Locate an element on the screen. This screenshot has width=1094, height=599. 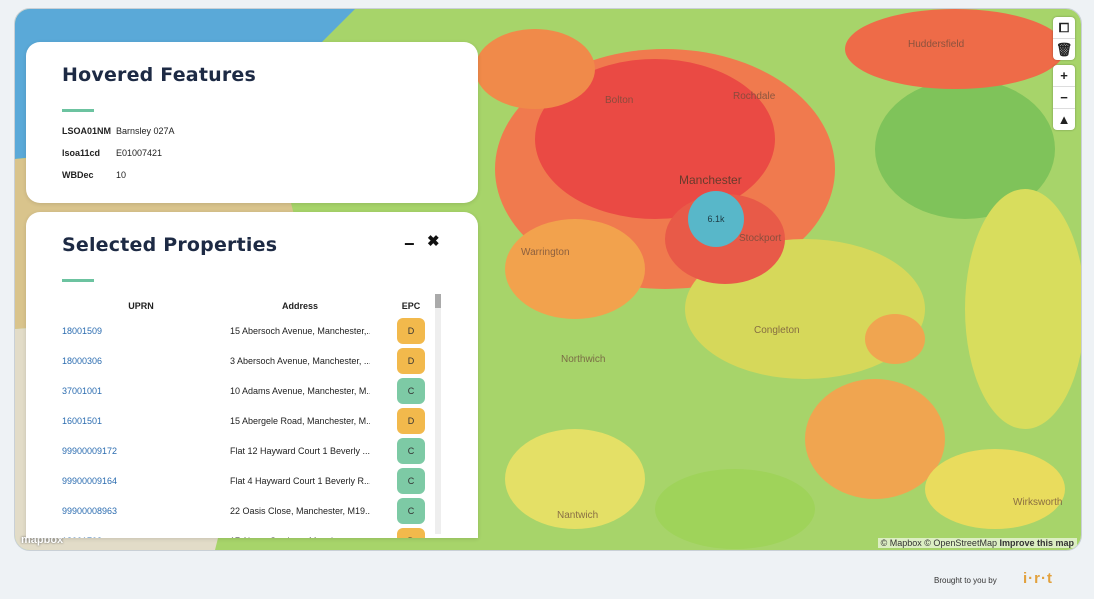
cluster-marker: 6.1k is located at coordinates (716, 219).